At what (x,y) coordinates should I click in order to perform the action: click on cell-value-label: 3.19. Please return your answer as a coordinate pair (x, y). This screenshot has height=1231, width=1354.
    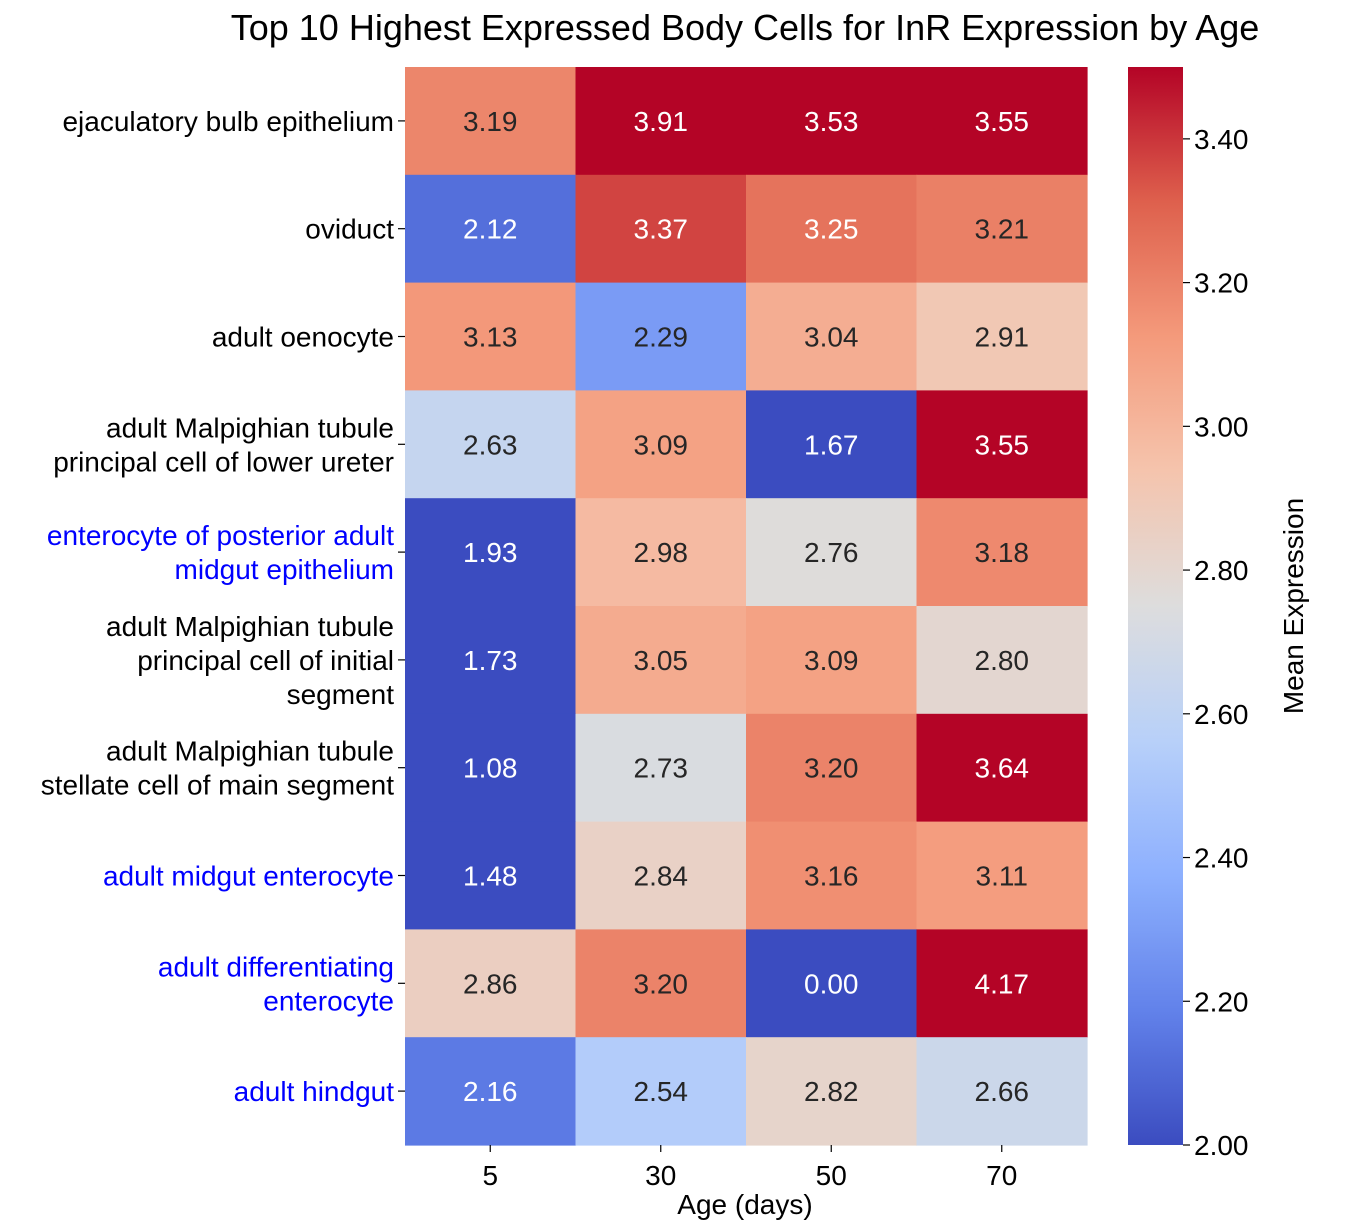
    Looking at the image, I should click on (490, 121).